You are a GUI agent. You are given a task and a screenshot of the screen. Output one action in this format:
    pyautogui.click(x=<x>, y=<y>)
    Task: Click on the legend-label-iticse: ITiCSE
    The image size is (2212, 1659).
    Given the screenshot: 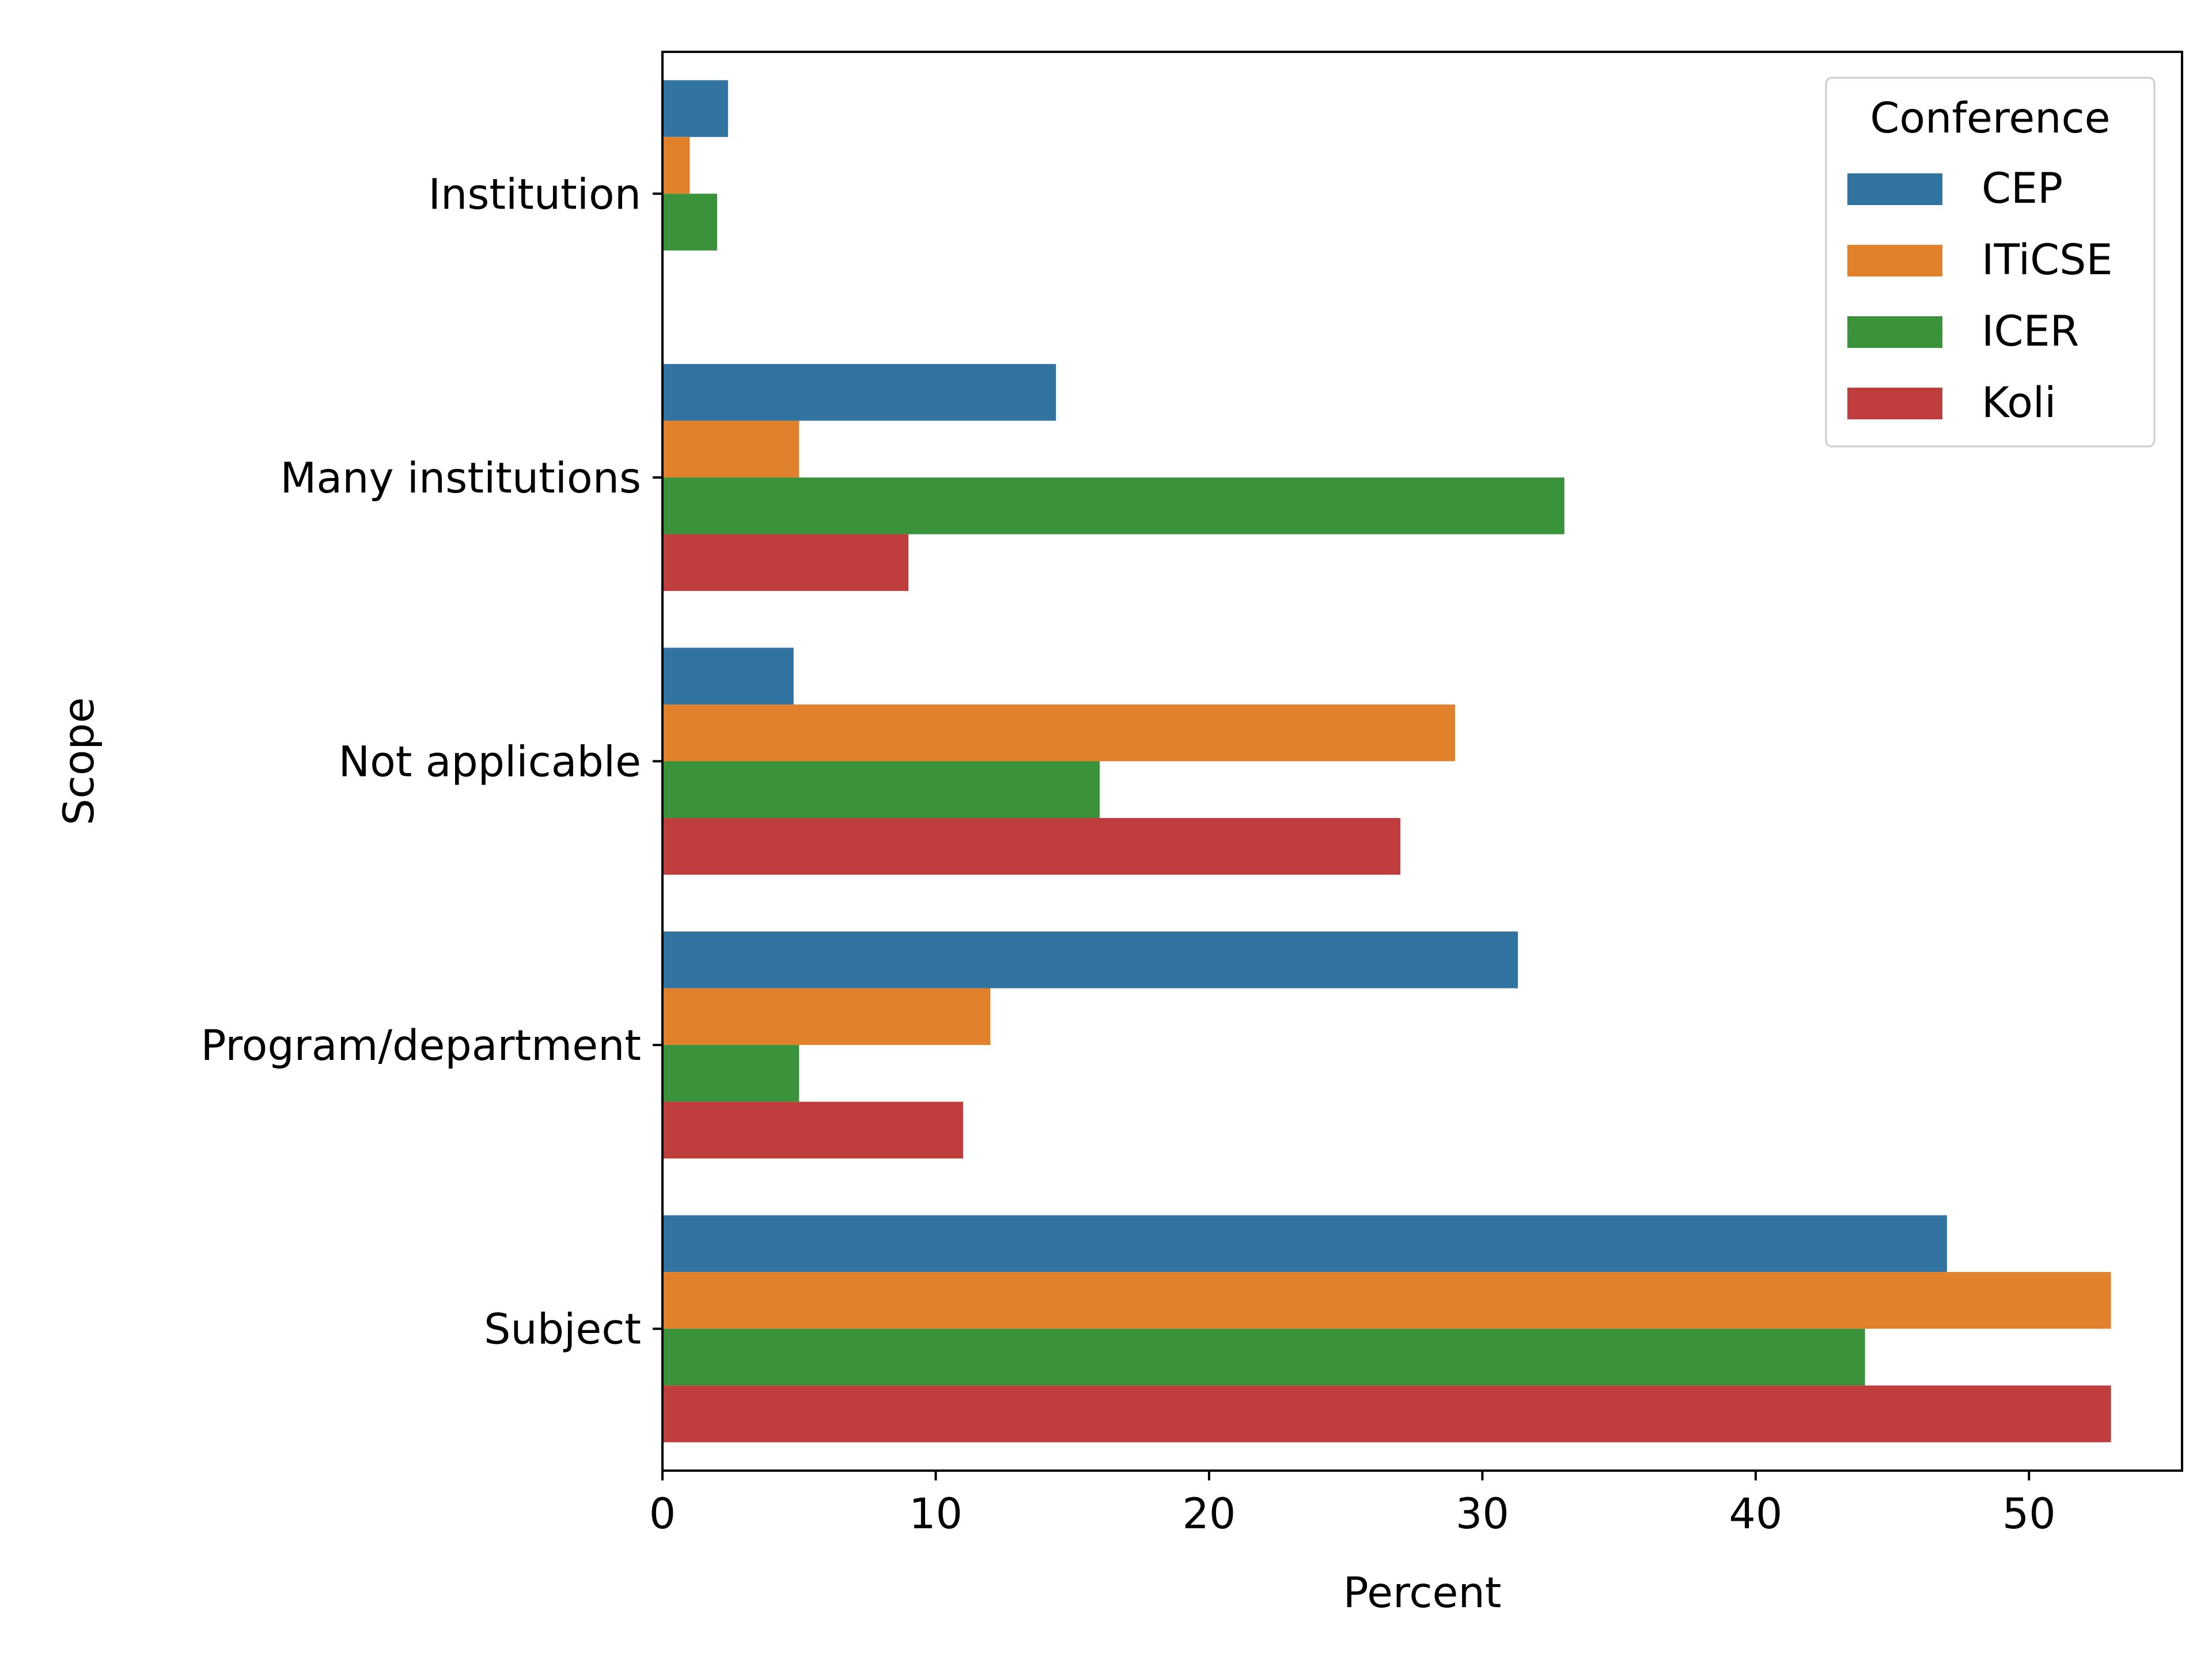 What is the action you would take?
    pyautogui.click(x=2047, y=260)
    